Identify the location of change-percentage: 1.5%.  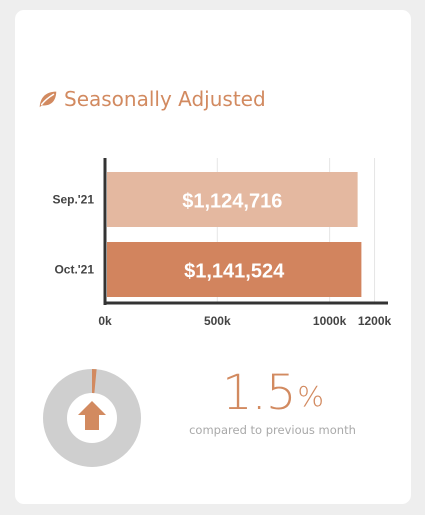
(272, 393).